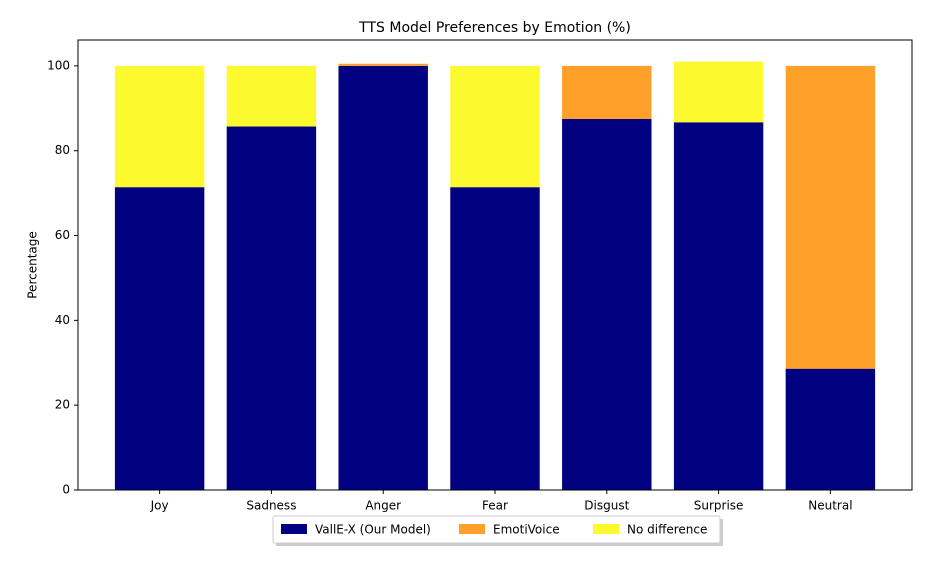 This screenshot has height=563, width=927. Describe the element at coordinates (719, 506) in the screenshot. I see `x-tick-label: Surprise` at that location.